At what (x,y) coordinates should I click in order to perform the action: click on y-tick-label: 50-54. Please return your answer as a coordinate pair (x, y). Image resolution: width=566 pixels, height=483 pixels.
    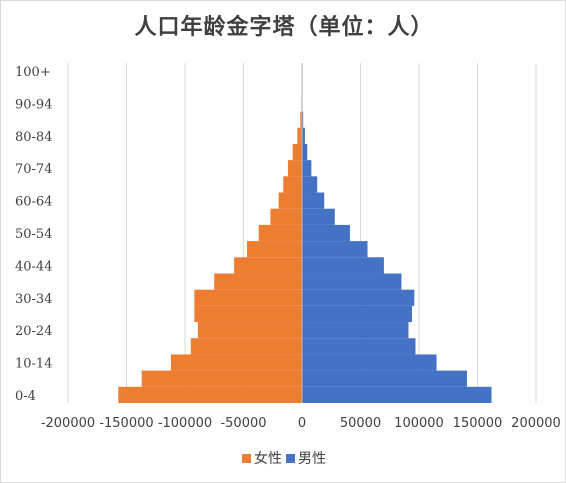
    Looking at the image, I should click on (33, 234).